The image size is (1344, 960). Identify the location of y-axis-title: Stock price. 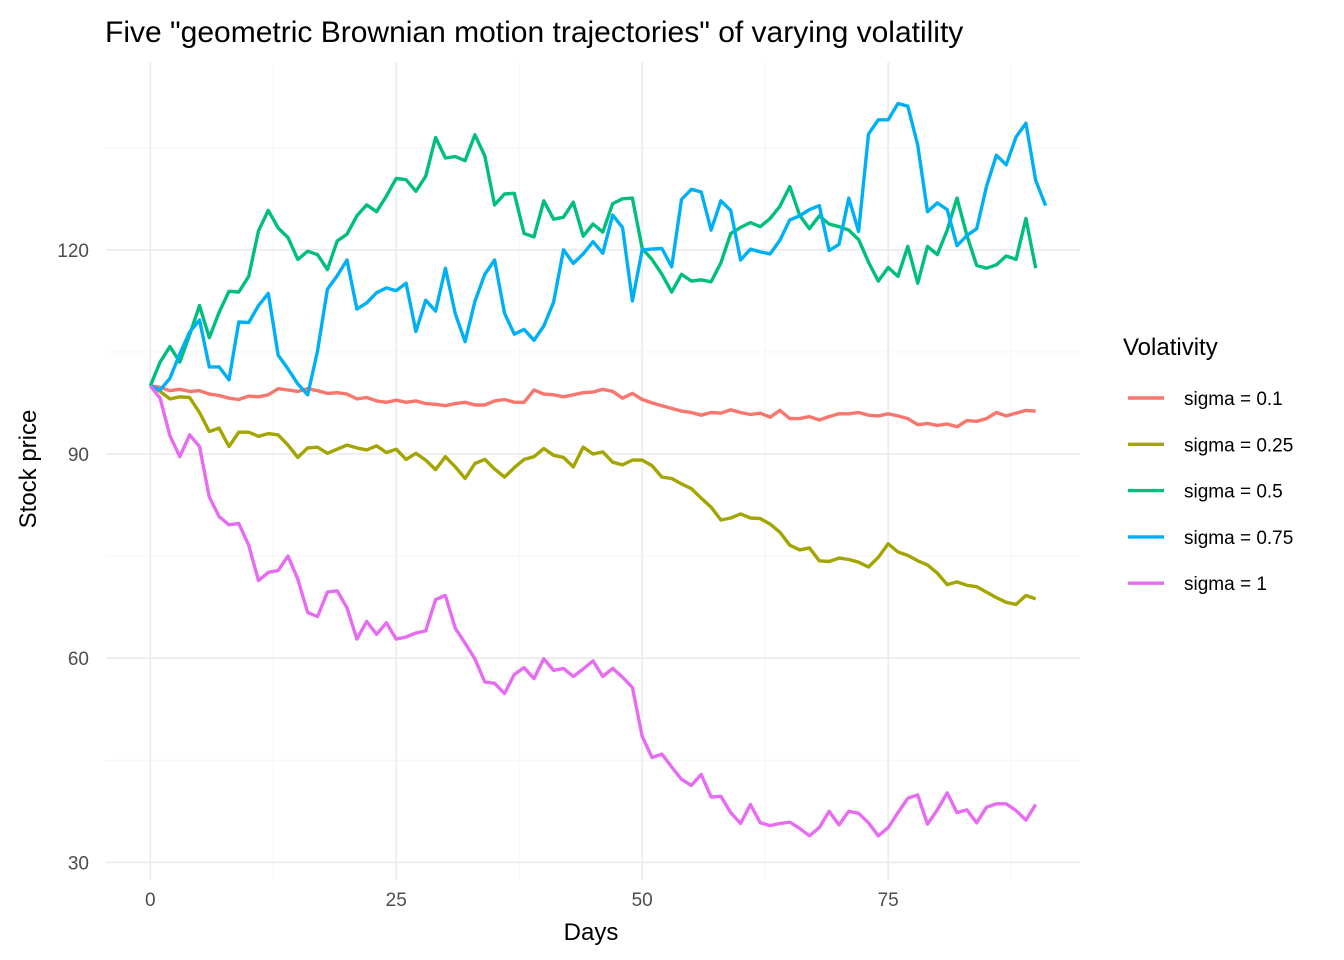
(28, 469).